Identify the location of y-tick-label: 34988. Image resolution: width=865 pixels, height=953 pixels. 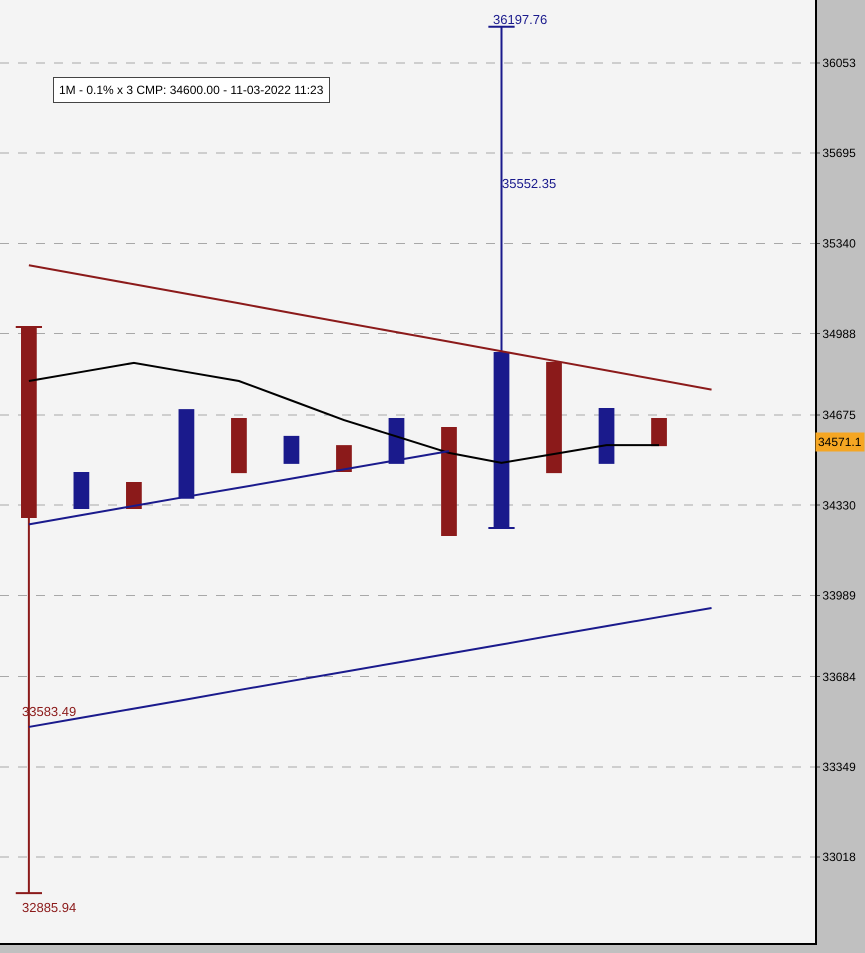
(839, 333).